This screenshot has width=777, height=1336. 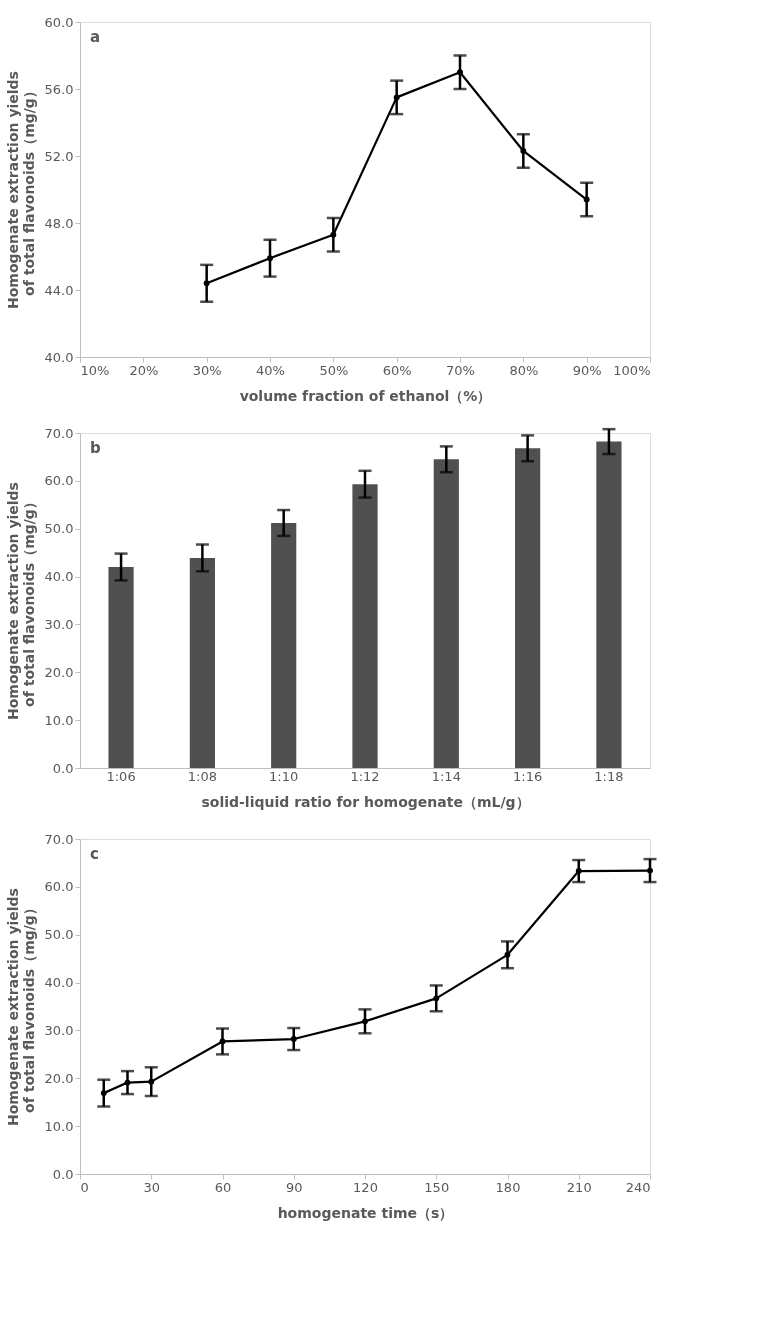 What do you see at coordinates (95, 37) in the screenshot?
I see `annotation: a` at bounding box center [95, 37].